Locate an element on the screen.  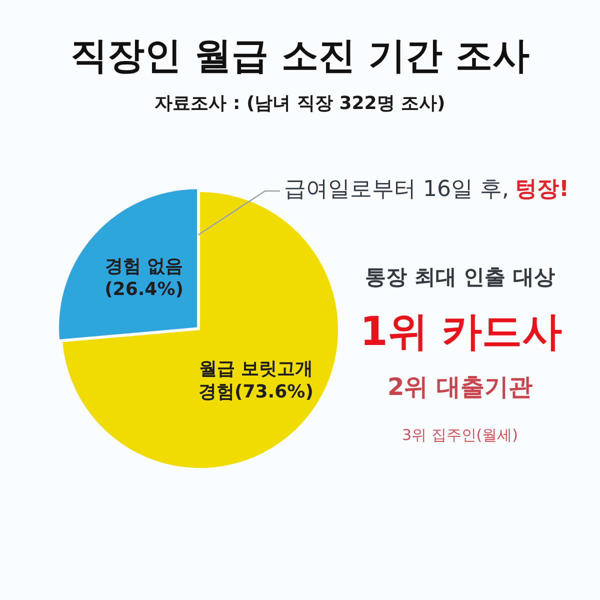
text: 1위 카드사 is located at coordinates (461, 332).